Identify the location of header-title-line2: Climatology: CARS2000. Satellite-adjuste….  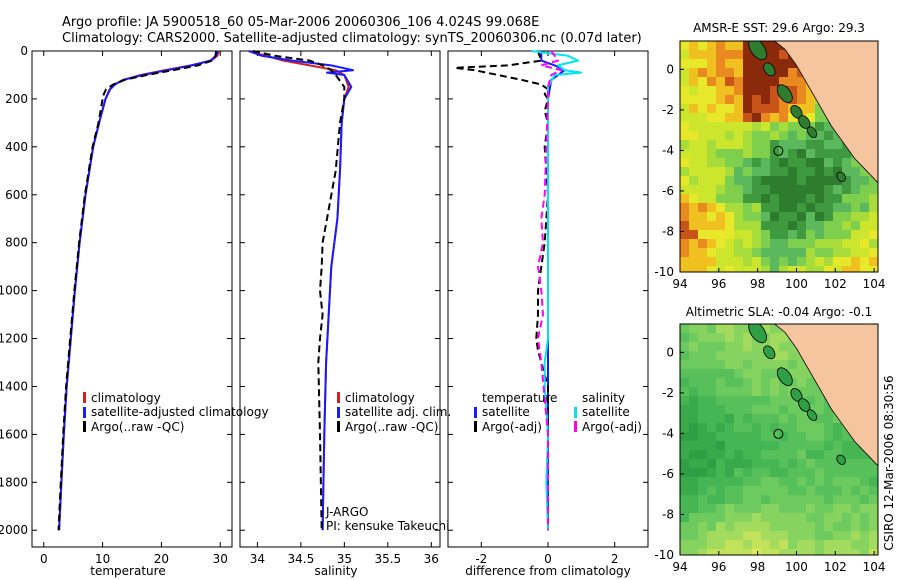
(352, 38).